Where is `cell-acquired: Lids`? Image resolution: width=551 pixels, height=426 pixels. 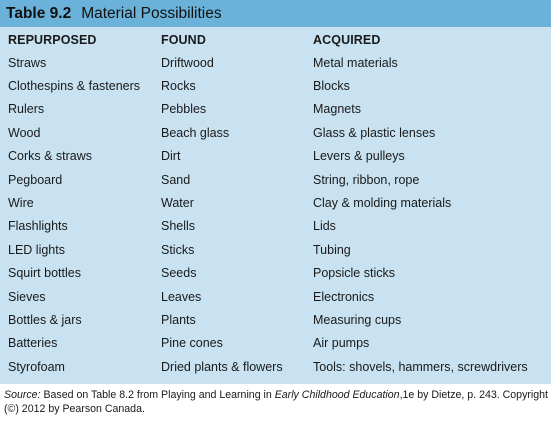
cell-acquired: Lids is located at coordinates (324, 226).